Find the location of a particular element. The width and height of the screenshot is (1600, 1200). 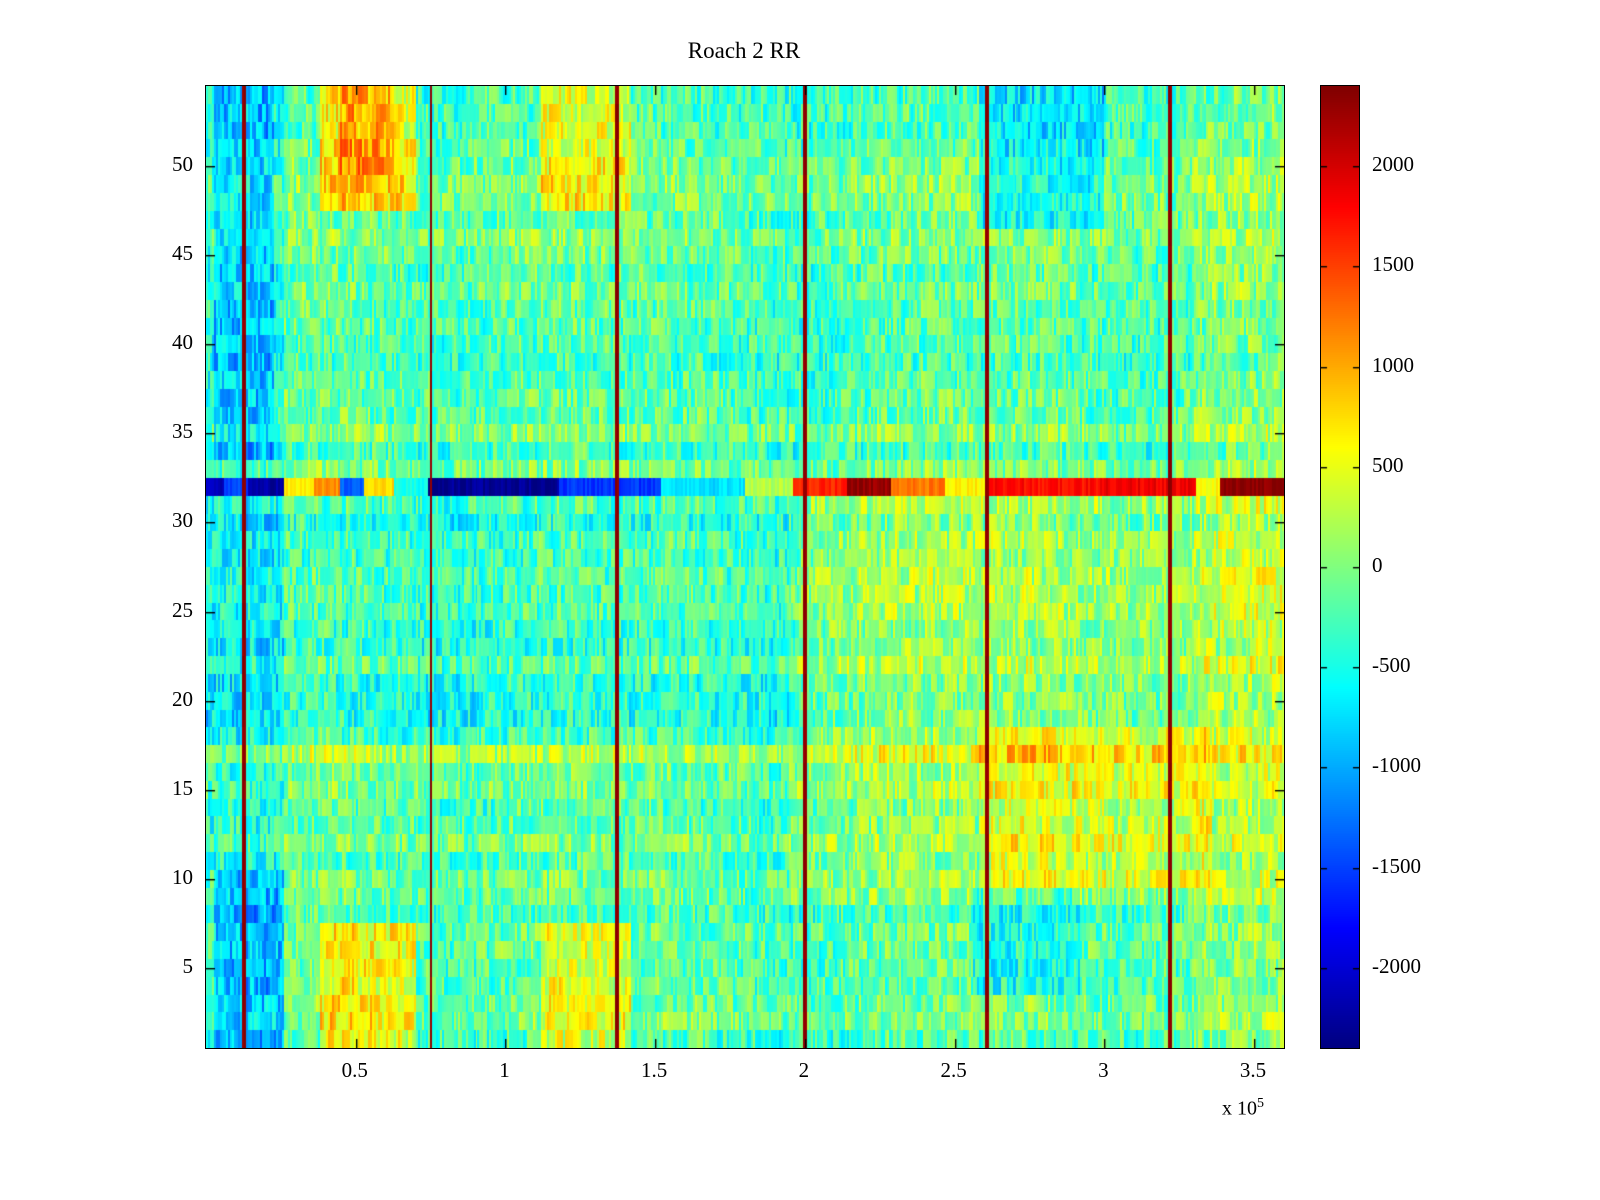

x-exponent-power: 5 is located at coordinates (1260, 1103).